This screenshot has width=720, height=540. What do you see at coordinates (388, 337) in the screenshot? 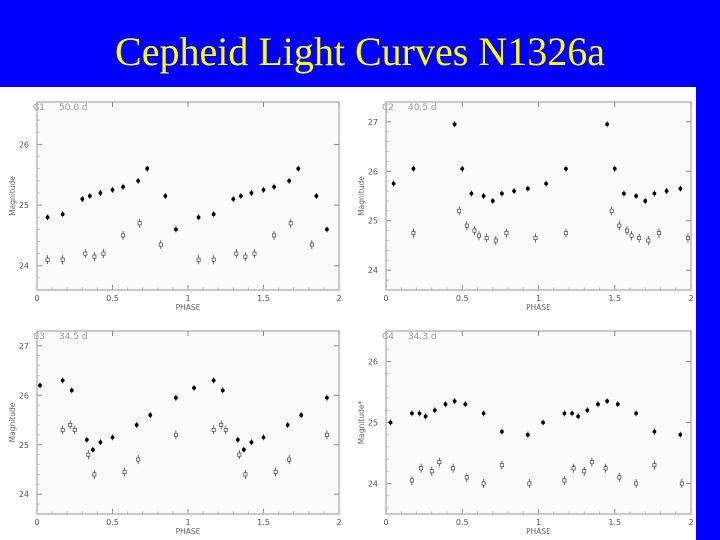
I see `panel-label: C4` at bounding box center [388, 337].